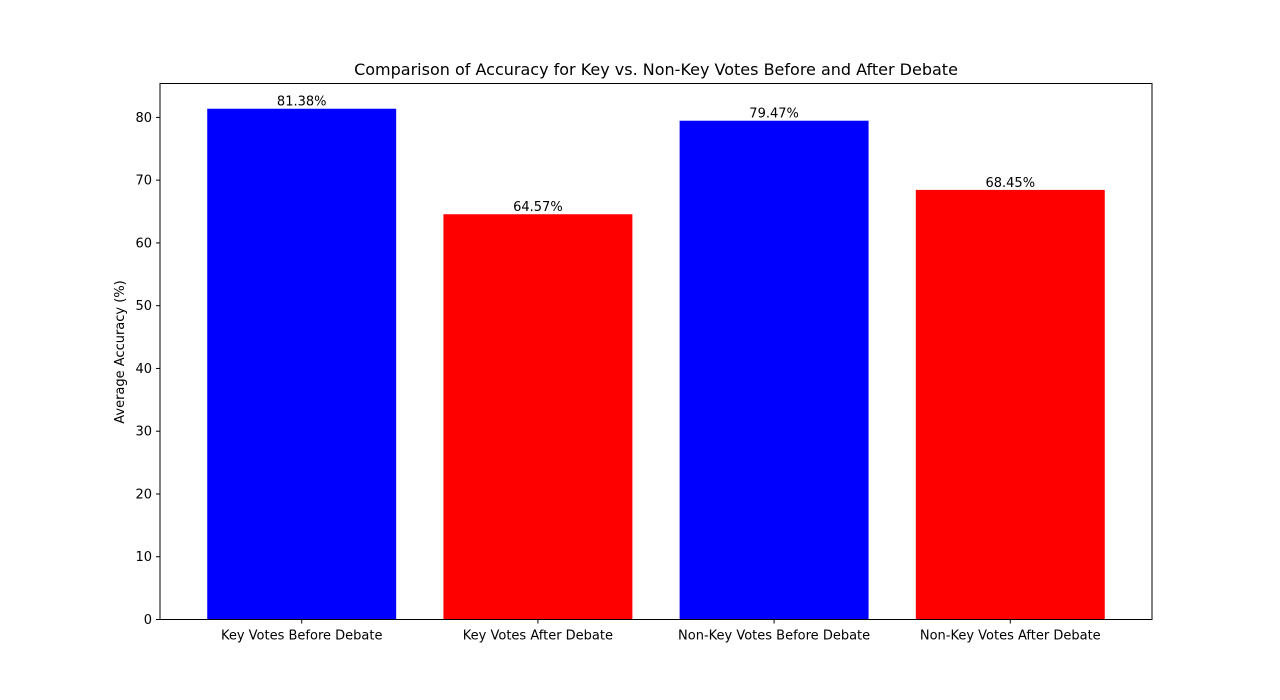 The height and width of the screenshot is (700, 1280). Describe the element at coordinates (1010, 183) in the screenshot. I see `bar-value-label-4: 68.45%` at that location.